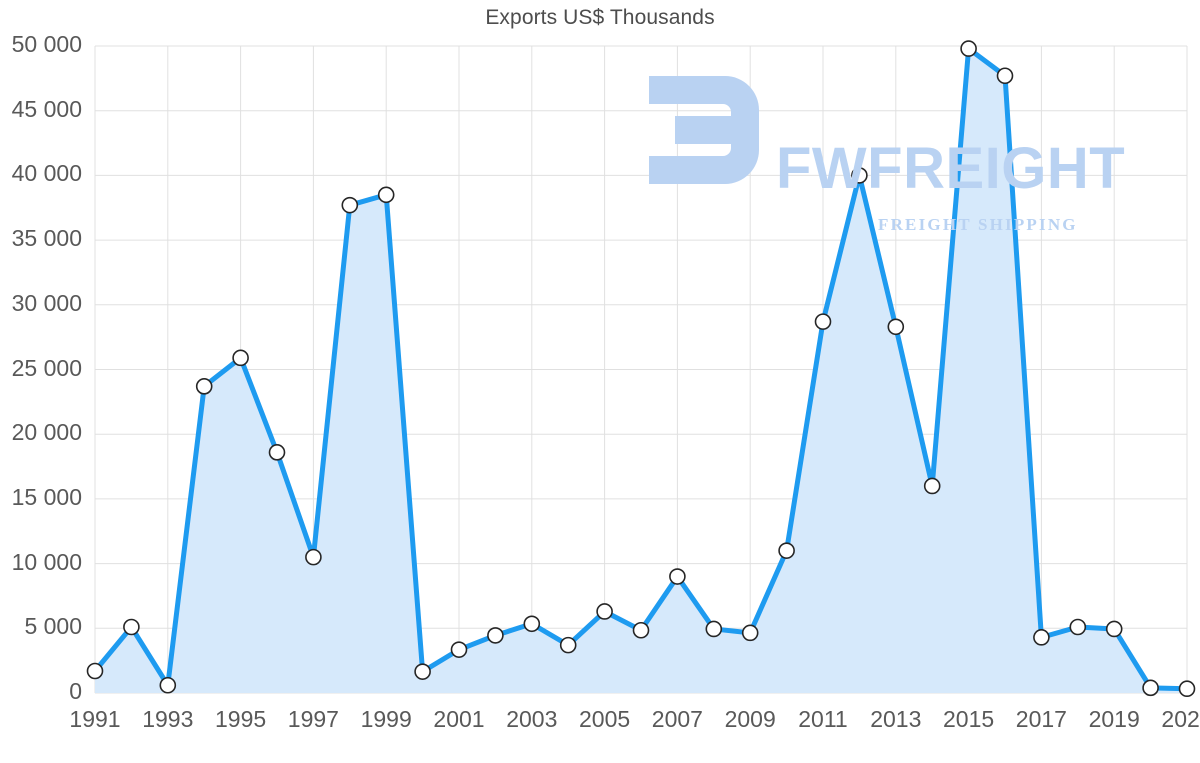  I want to click on y-axis-tick-label: 10 000, so click(46, 561).